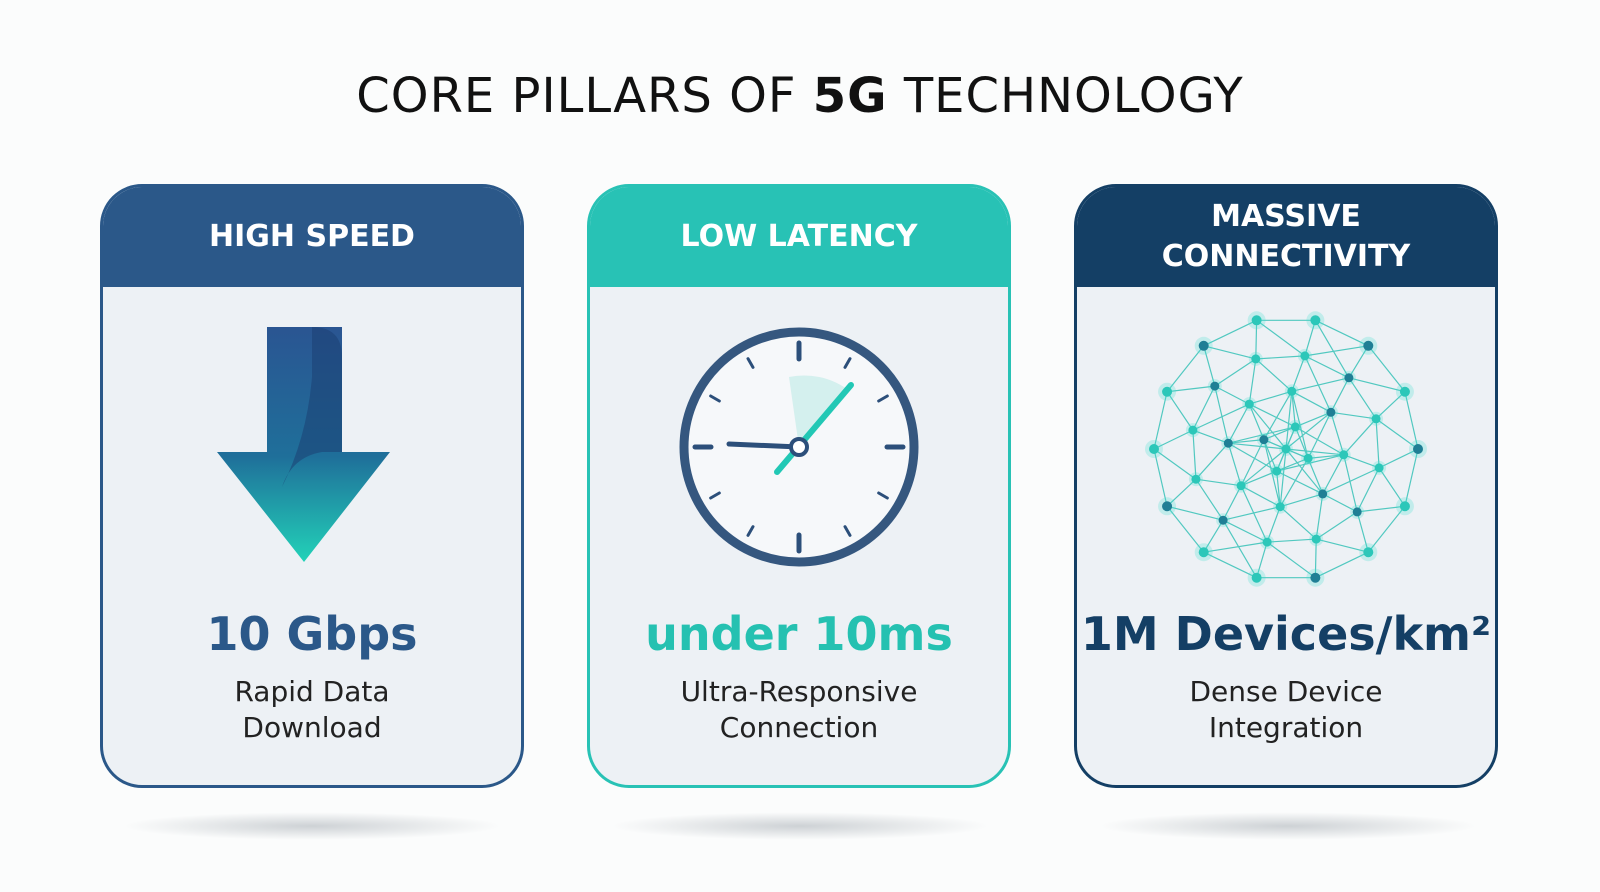  Describe the element at coordinates (799, 237) in the screenshot. I see `card-header: LOW LATENCY` at that location.